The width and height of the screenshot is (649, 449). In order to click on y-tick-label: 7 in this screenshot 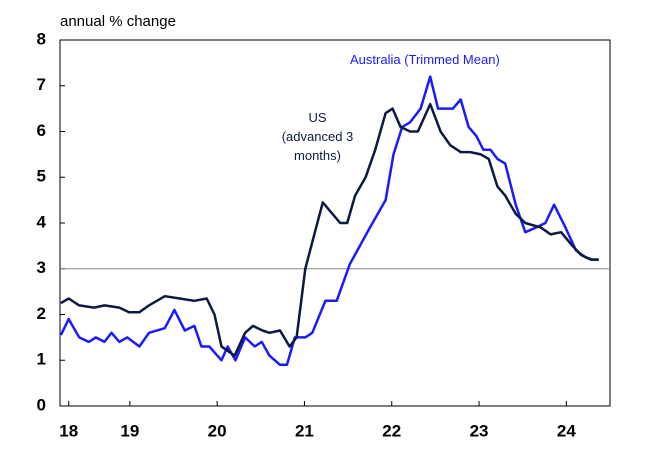, I will do `click(41, 84)`.